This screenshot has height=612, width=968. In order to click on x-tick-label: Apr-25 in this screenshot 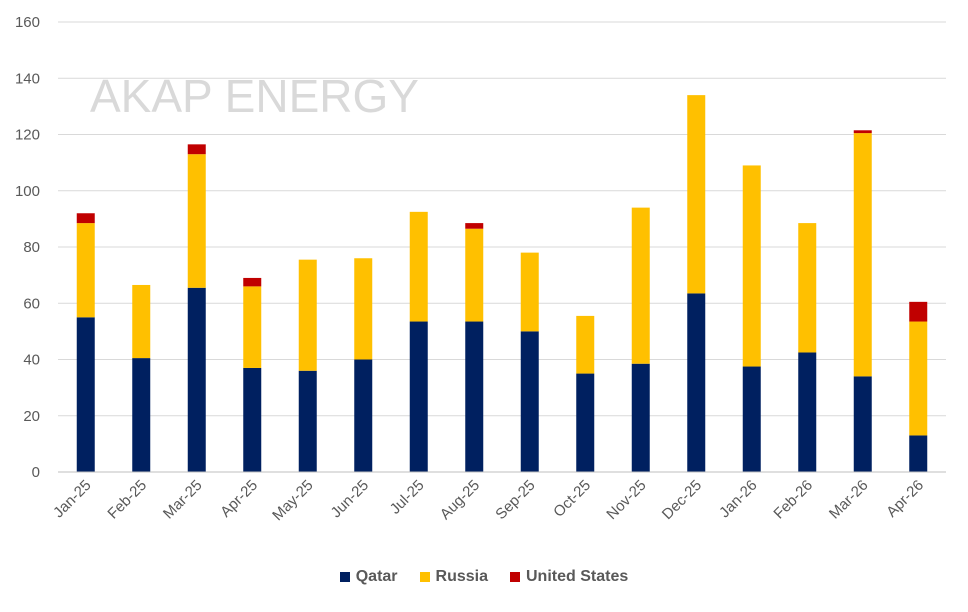, I will do `click(239, 499)`.